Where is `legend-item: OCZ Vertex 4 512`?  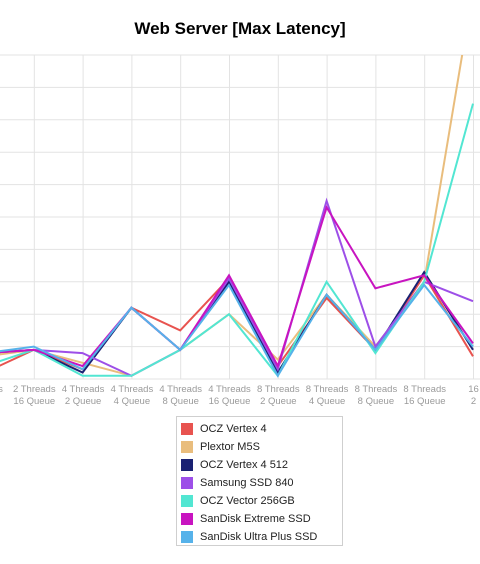 legend-item: OCZ Vertex 4 512 is located at coordinates (261, 465).